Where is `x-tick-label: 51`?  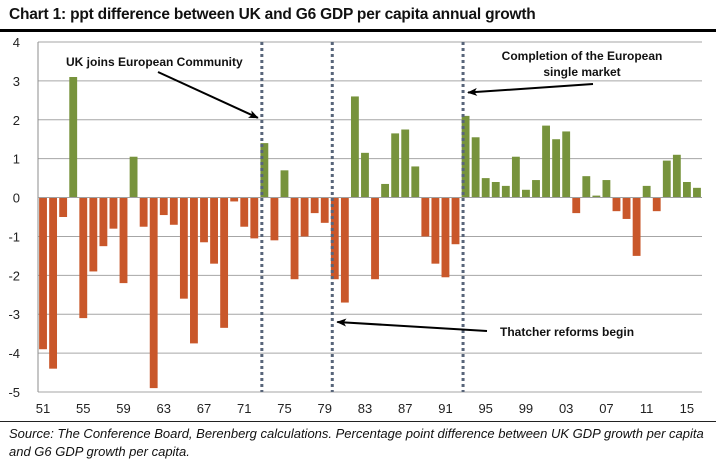
x-tick-label: 51 is located at coordinates (43, 408).